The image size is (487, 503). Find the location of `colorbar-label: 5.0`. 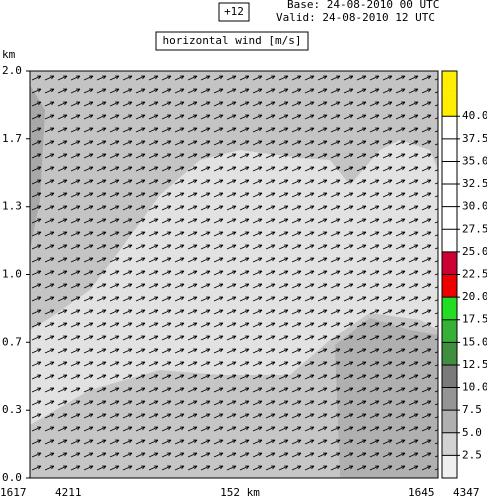

colorbar-label: 5.0 is located at coordinates (472, 432).